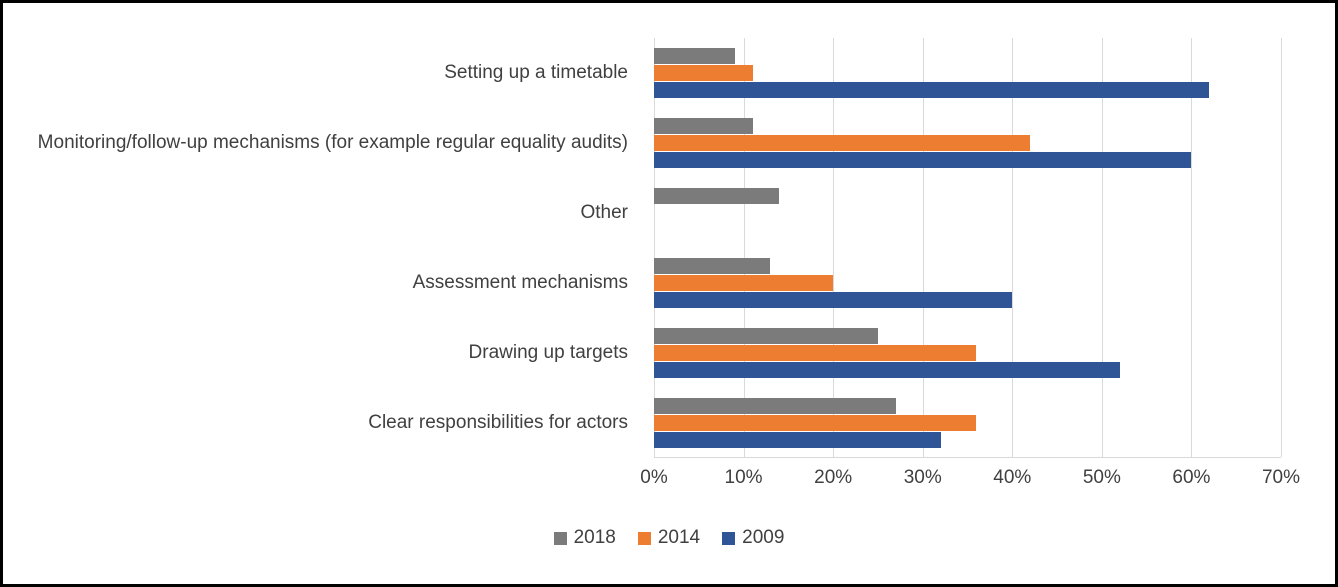 This screenshot has height=587, width=1338. What do you see at coordinates (536, 73) in the screenshot?
I see `category-label: Setting up a timetable` at bounding box center [536, 73].